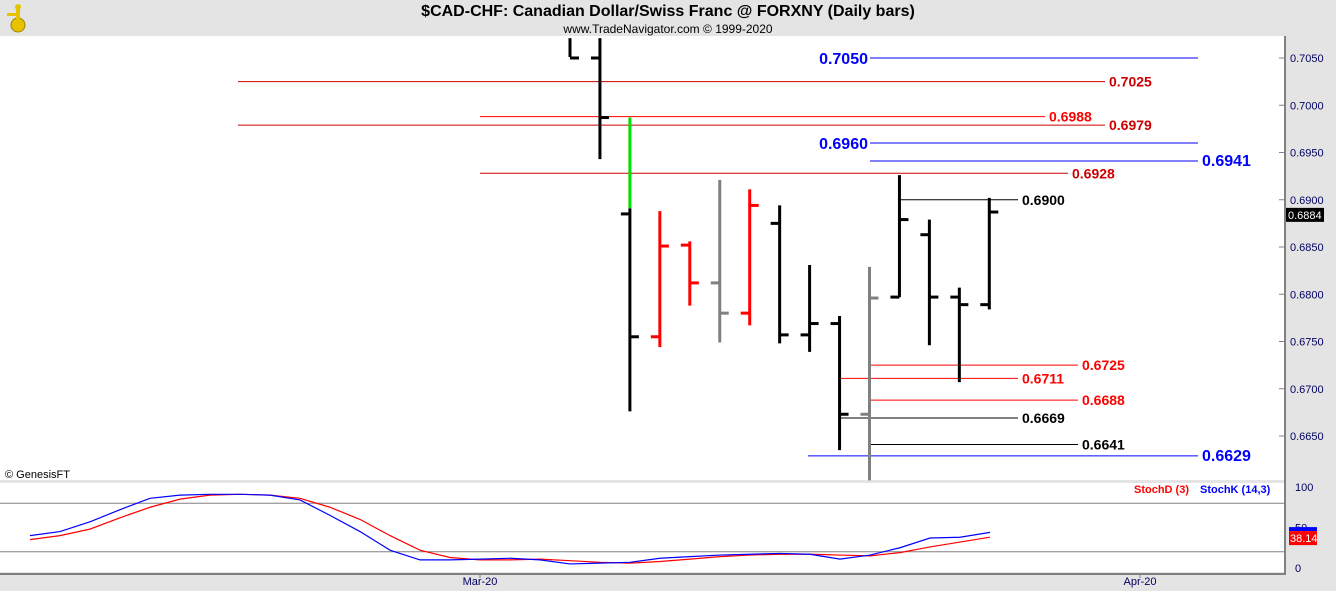  Describe the element at coordinates (1043, 200) in the screenshot. I see `level-label: 0.6900` at that location.